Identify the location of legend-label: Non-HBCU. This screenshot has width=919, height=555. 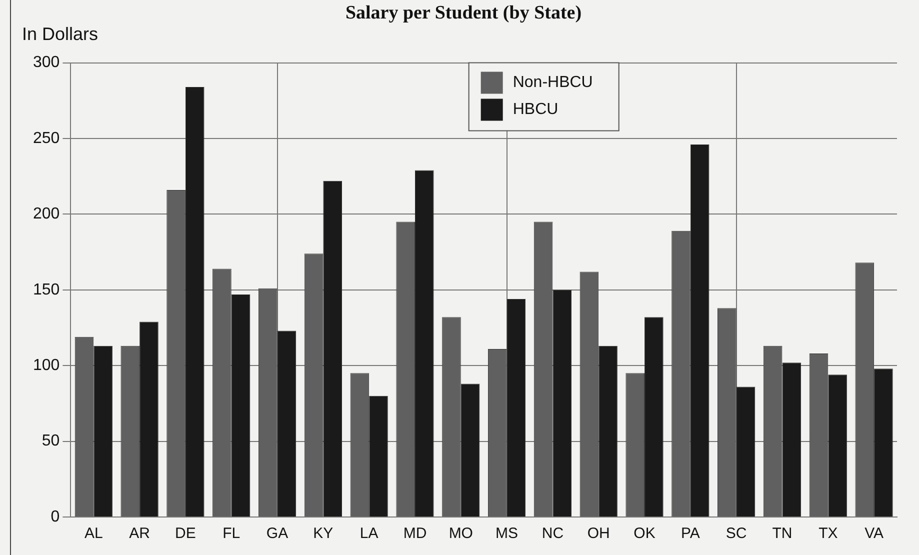
(552, 83).